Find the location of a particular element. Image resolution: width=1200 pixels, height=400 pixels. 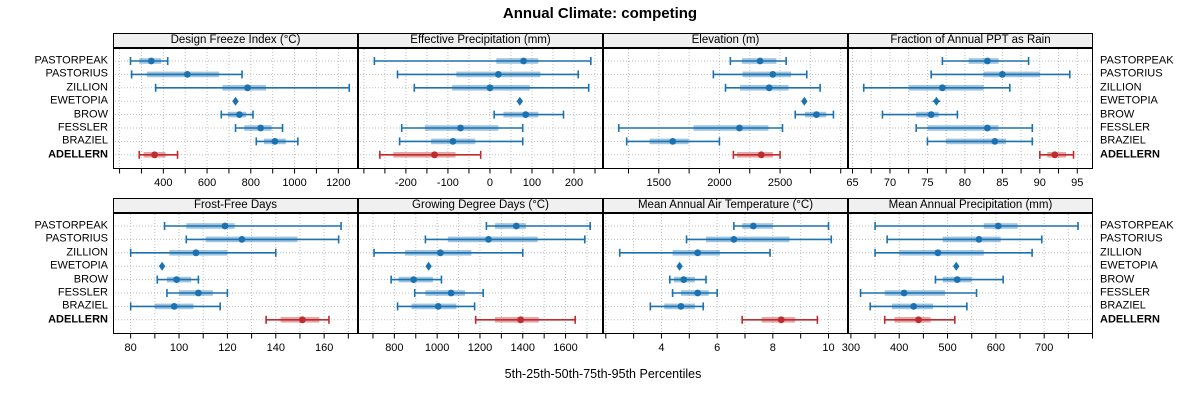

series-design-freeze-index-c-fessler is located at coordinates (259, 128).